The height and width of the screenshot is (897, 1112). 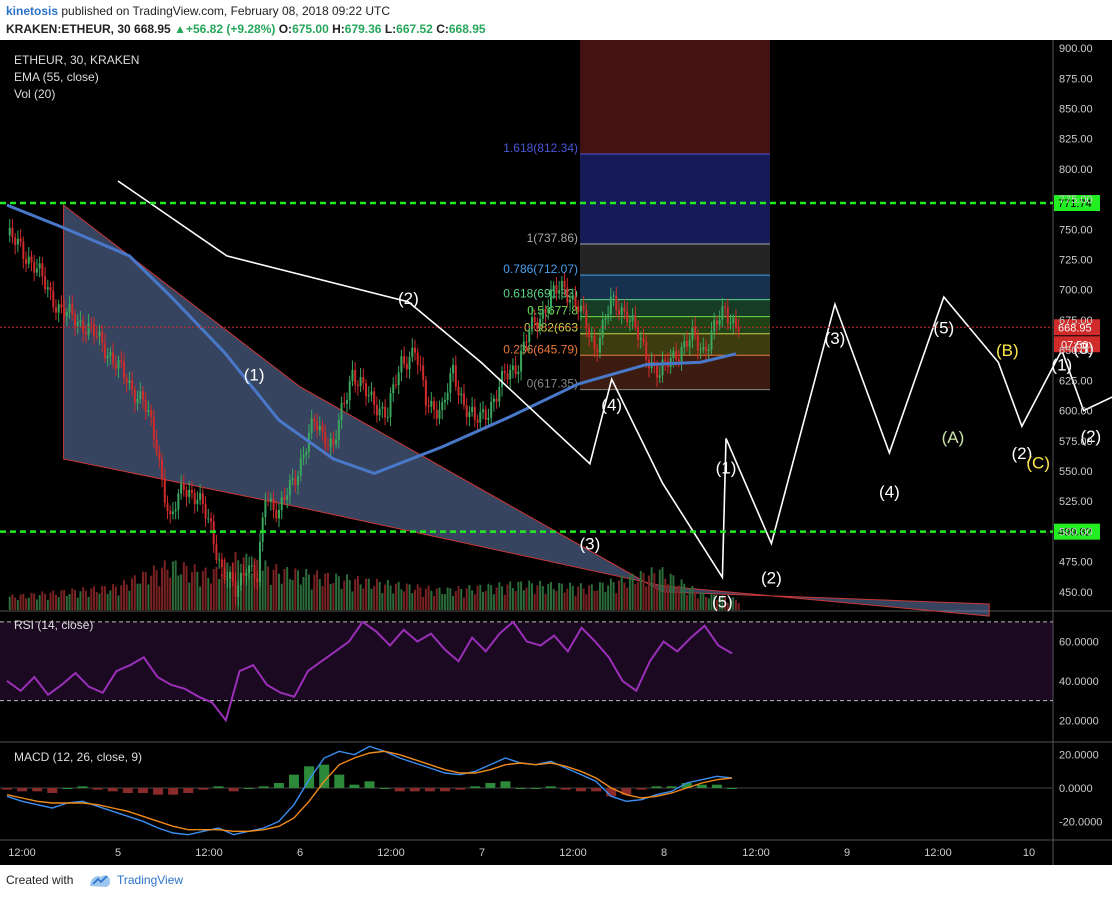 What do you see at coordinates (1076, 79) in the screenshot?
I see `price-axis-tick: 875.00` at bounding box center [1076, 79].